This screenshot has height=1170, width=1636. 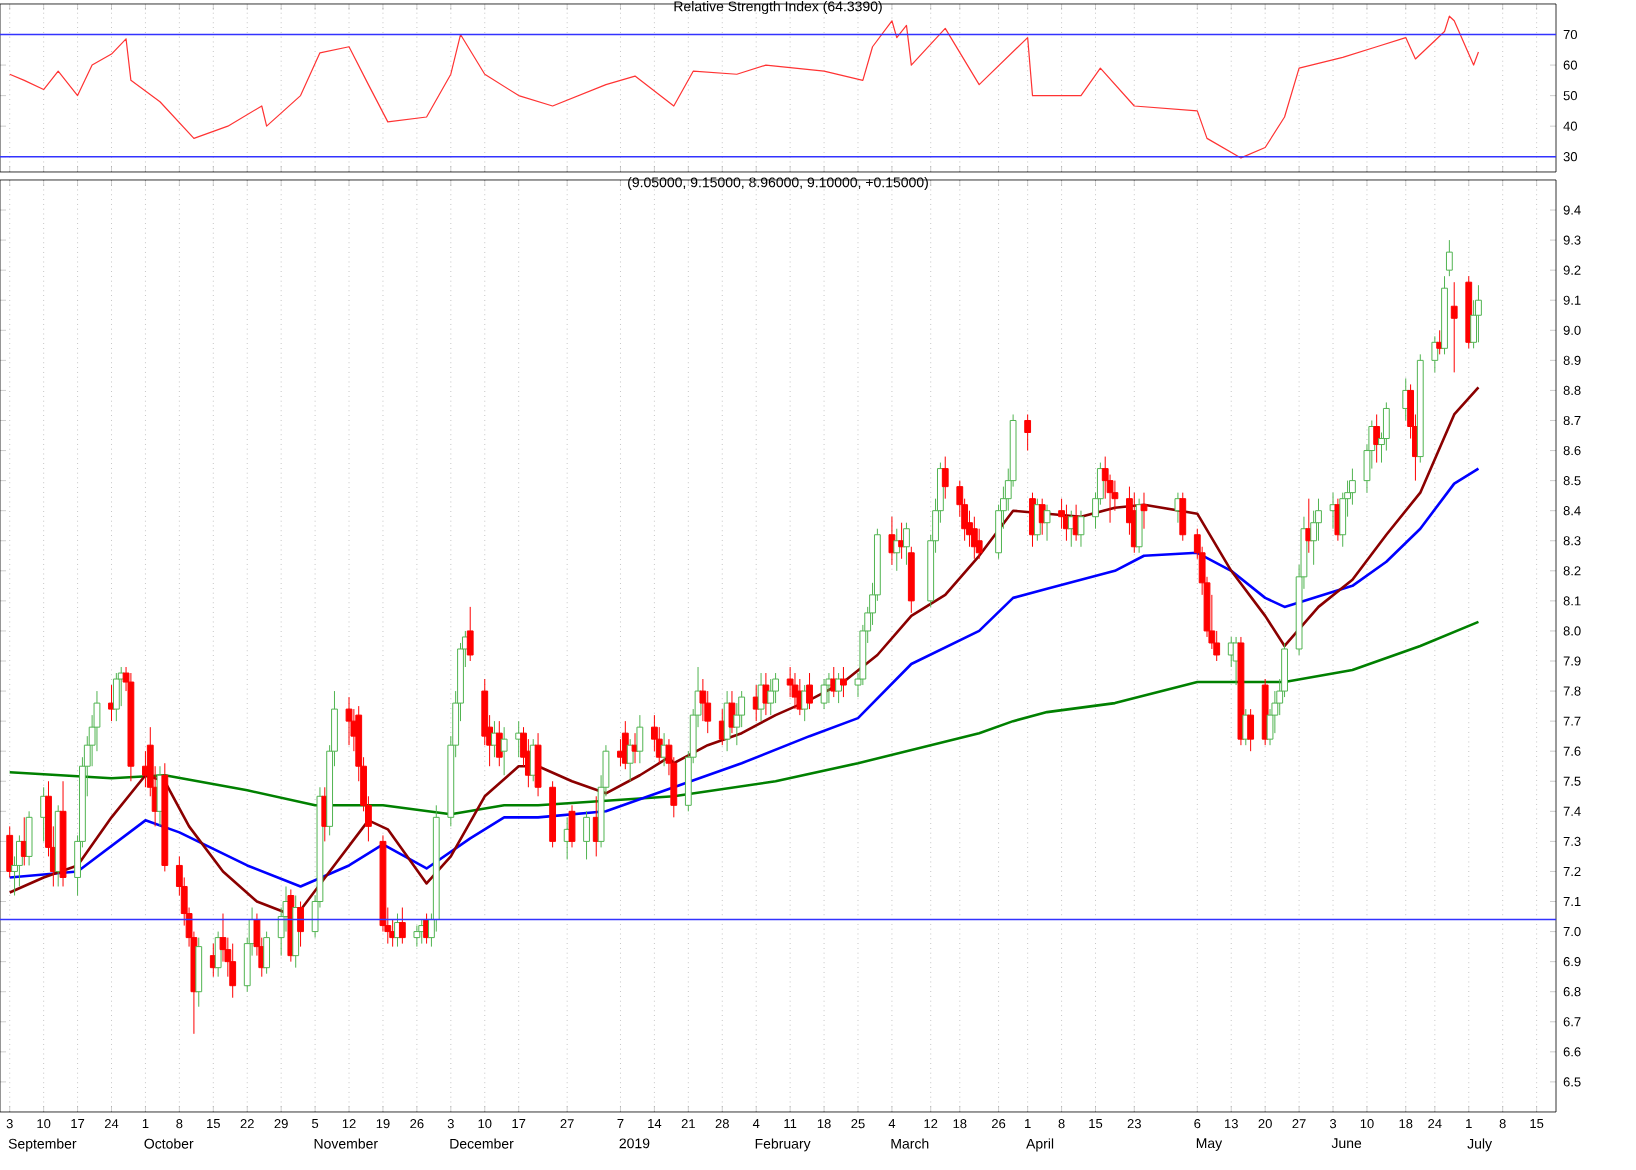 What do you see at coordinates (744, 87) in the screenshot?
I see `line-series` at bounding box center [744, 87].